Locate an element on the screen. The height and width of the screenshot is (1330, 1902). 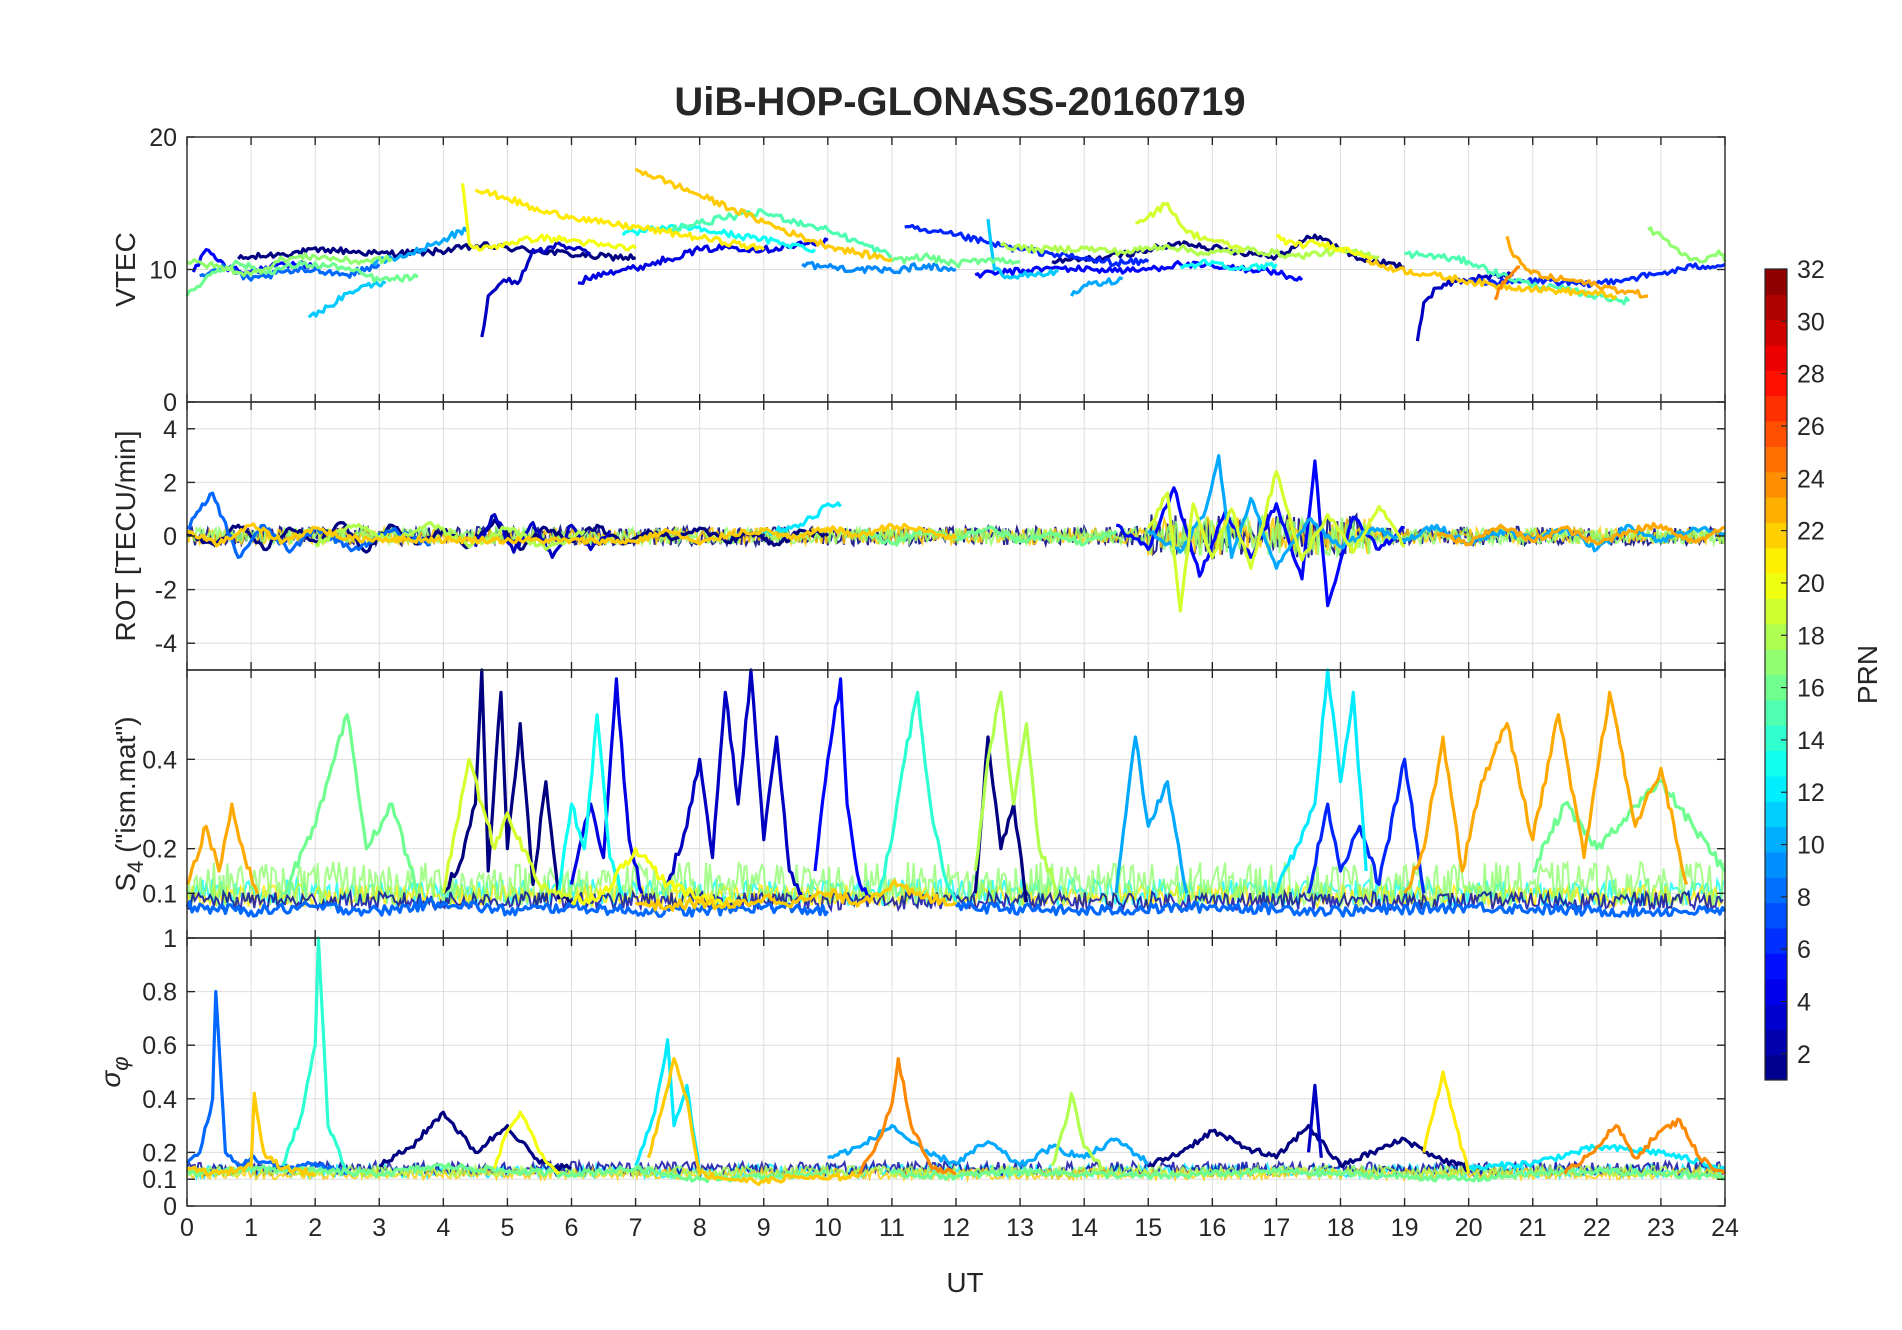
x-tick-label: 0 is located at coordinates (187, 1228).